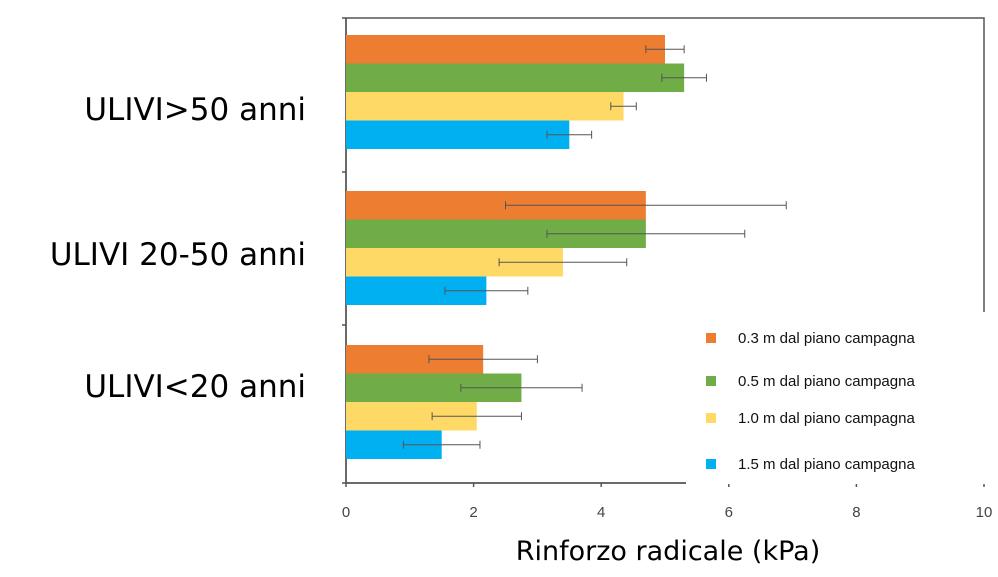  What do you see at coordinates (668, 551) in the screenshot?
I see `x-axis-label: Rinforzo radicale (kPa)` at bounding box center [668, 551].